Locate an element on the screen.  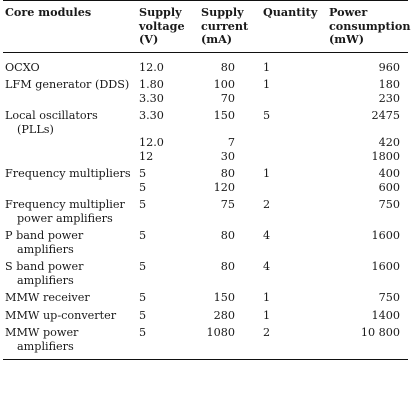
cell-module: Local oscillators (PLLs) is located at coordinates (70, 122).